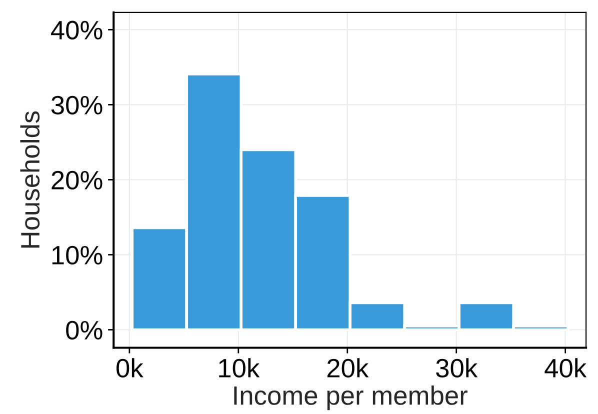 The height and width of the screenshot is (414, 598). Describe the element at coordinates (348, 368) in the screenshot. I see `x-tick-label: 20k` at that location.